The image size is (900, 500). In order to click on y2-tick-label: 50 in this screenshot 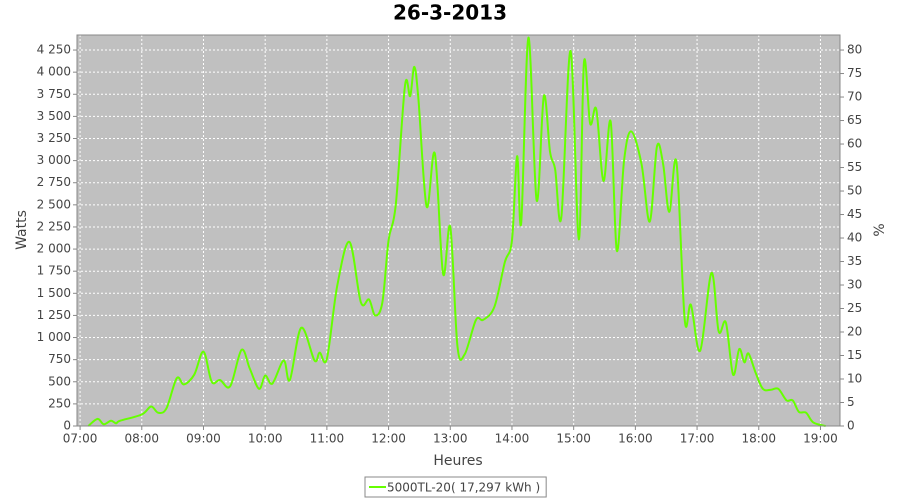, I will do `click(854, 191)`.